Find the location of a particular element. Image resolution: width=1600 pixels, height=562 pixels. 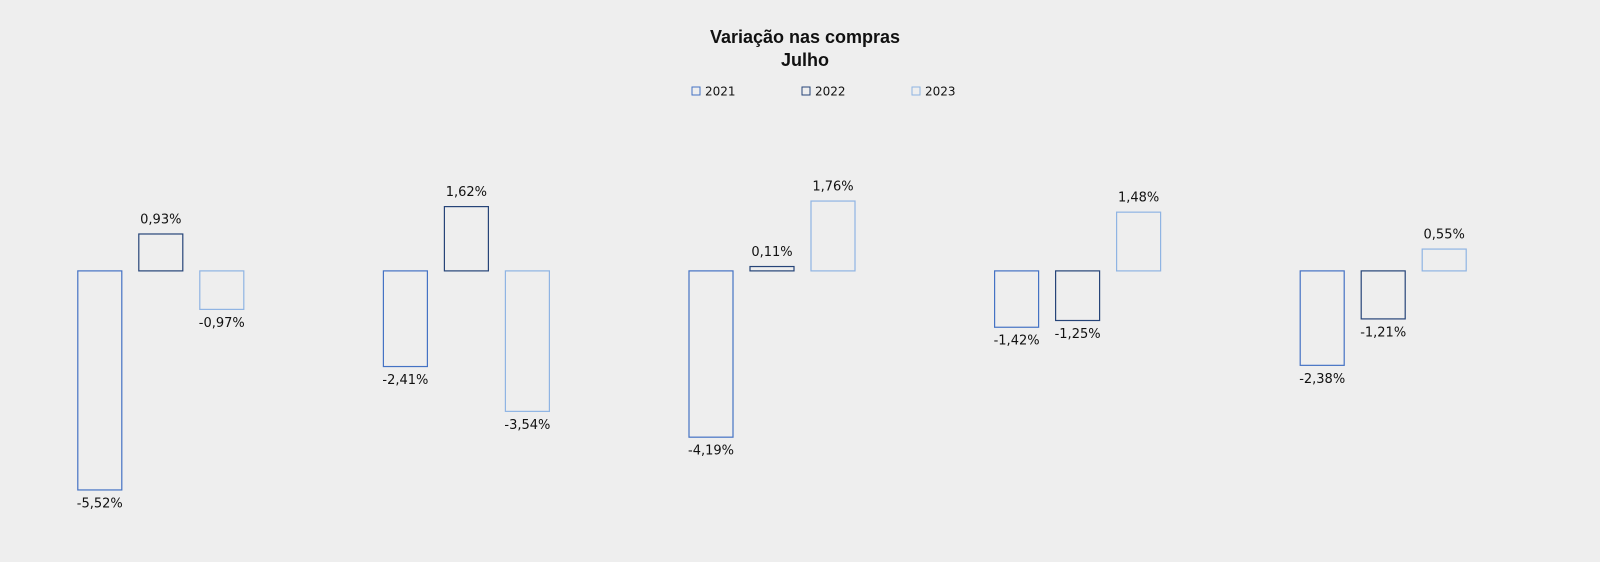

data-label: 0,11% is located at coordinates (771, 252).